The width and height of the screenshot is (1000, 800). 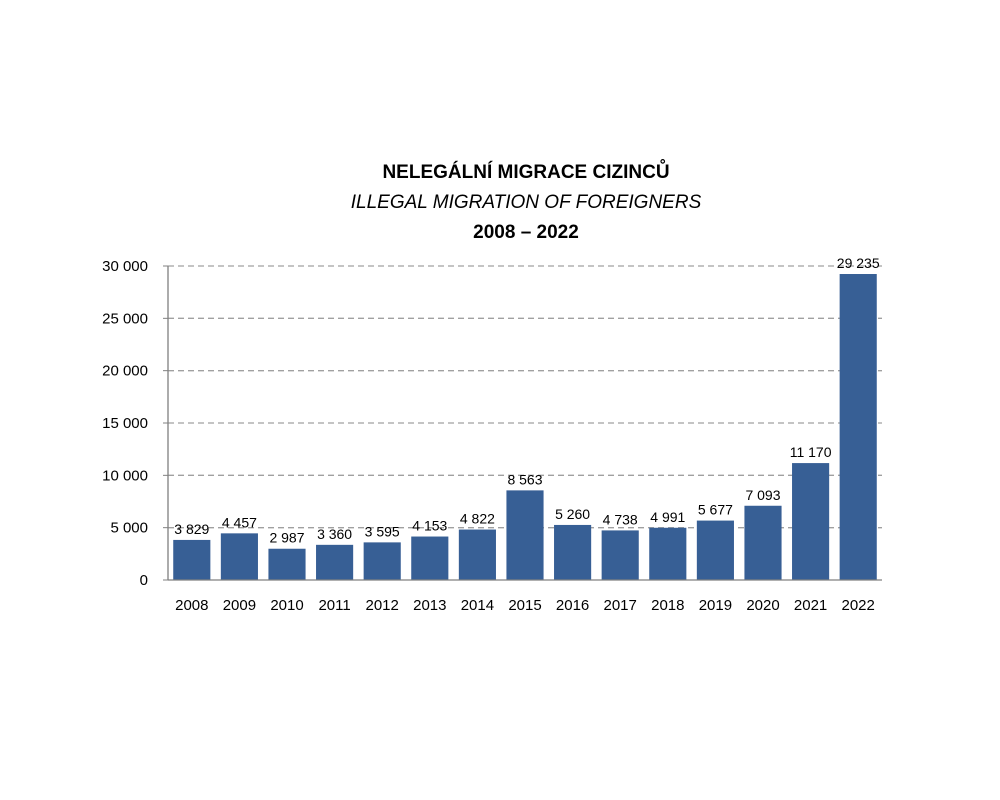 I want to click on x-tick-label: 2017, so click(x=620, y=605).